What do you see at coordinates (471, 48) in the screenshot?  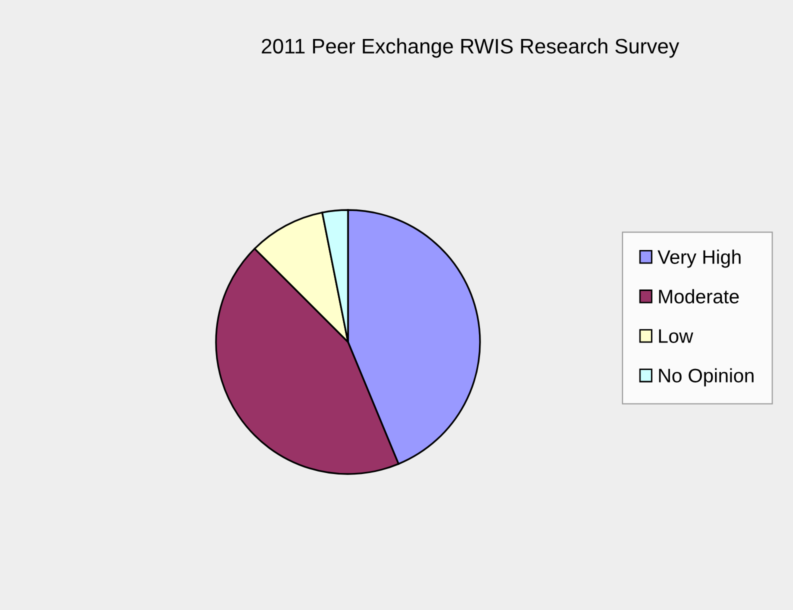 I see `chart-title: 2011 Peer Exchange RWIS Research Survey` at bounding box center [471, 48].